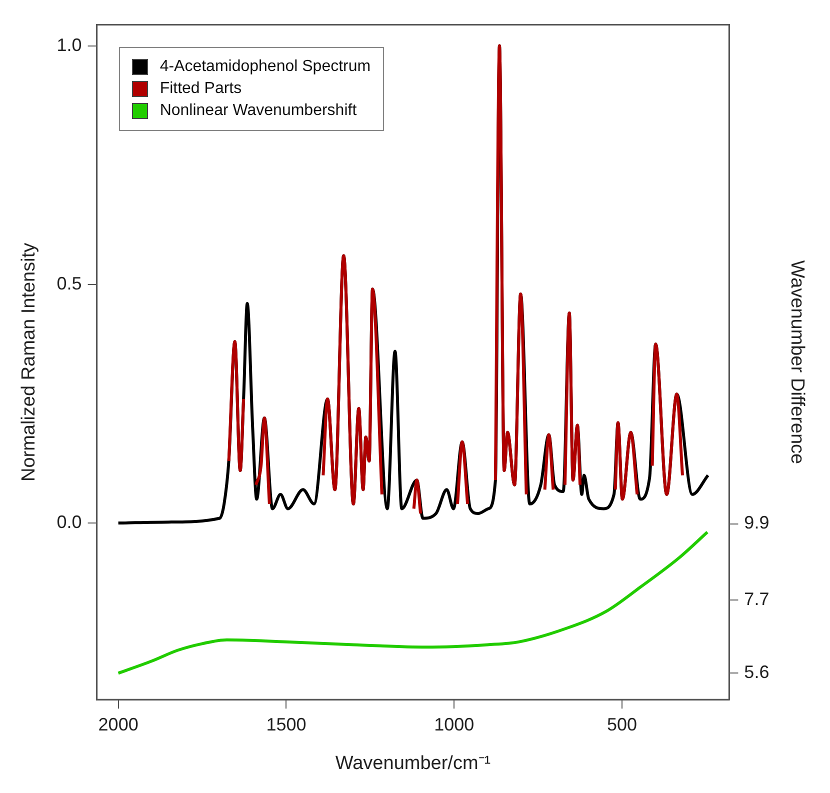 The height and width of the screenshot is (793, 830). What do you see at coordinates (265, 66) in the screenshot?
I see `legend-label: 4-Acetamidophenol Spectrum` at bounding box center [265, 66].